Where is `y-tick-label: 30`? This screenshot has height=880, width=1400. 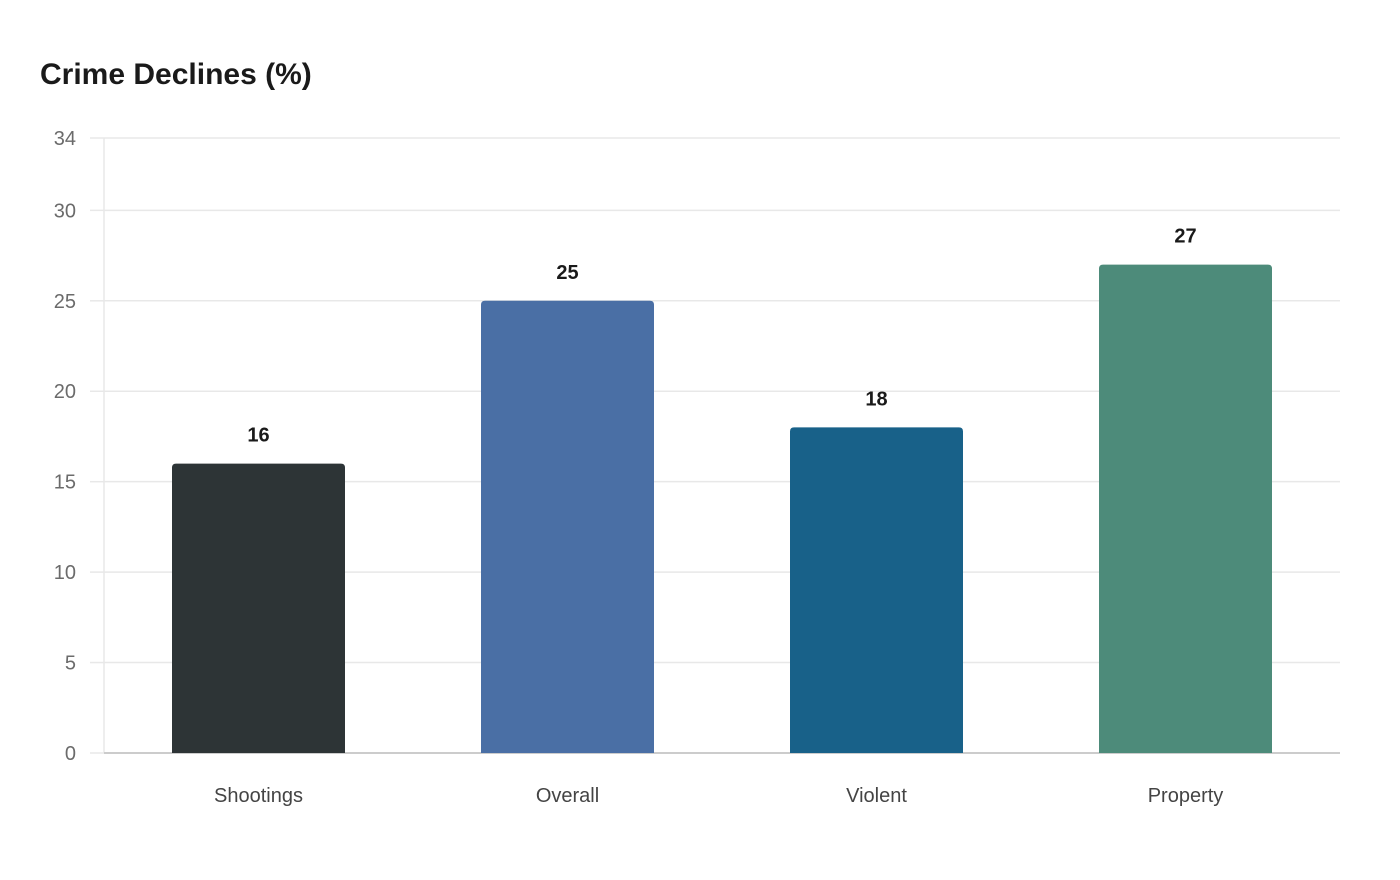 y-tick-label: 30 is located at coordinates (65, 211).